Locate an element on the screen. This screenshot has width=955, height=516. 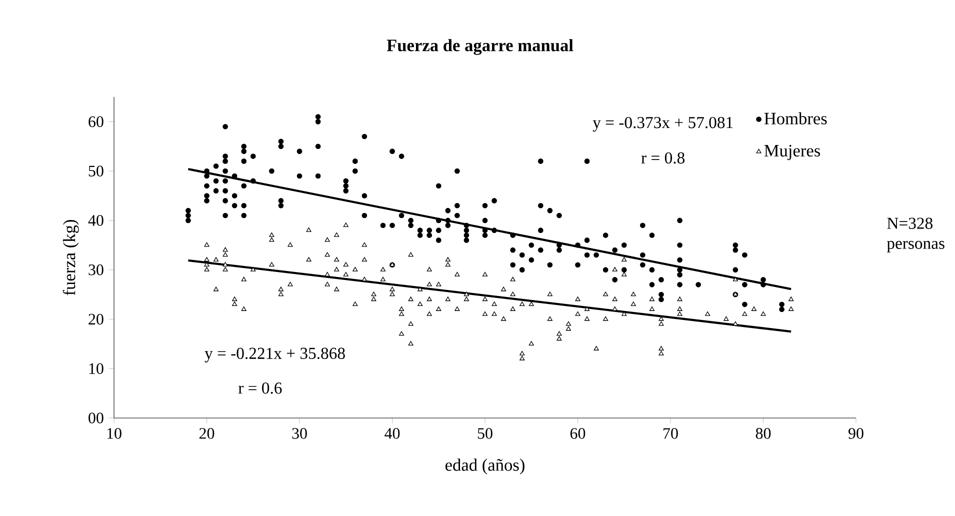
y-tick-label: 30 is located at coordinates (96, 270).